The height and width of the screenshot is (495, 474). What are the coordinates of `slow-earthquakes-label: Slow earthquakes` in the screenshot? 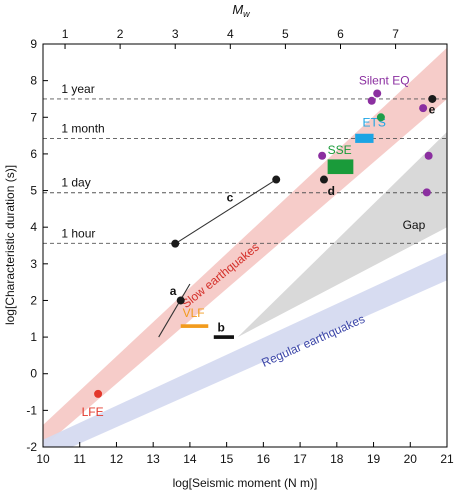 It's located at (220, 275).